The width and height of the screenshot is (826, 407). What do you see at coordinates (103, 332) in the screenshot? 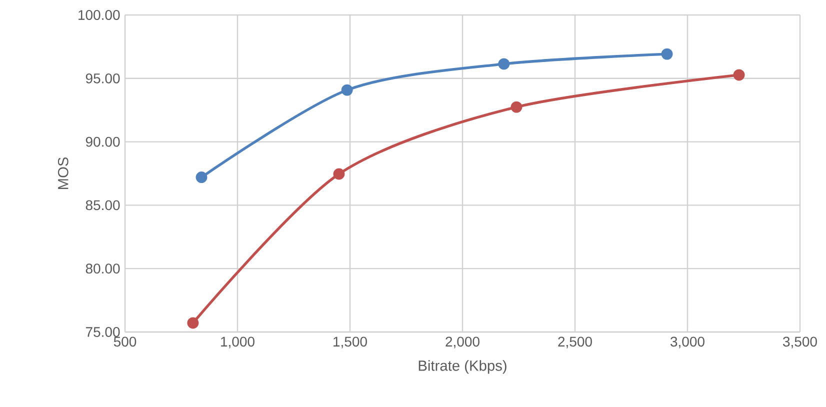
I see `y-tick-label: 75.00` at bounding box center [103, 332].